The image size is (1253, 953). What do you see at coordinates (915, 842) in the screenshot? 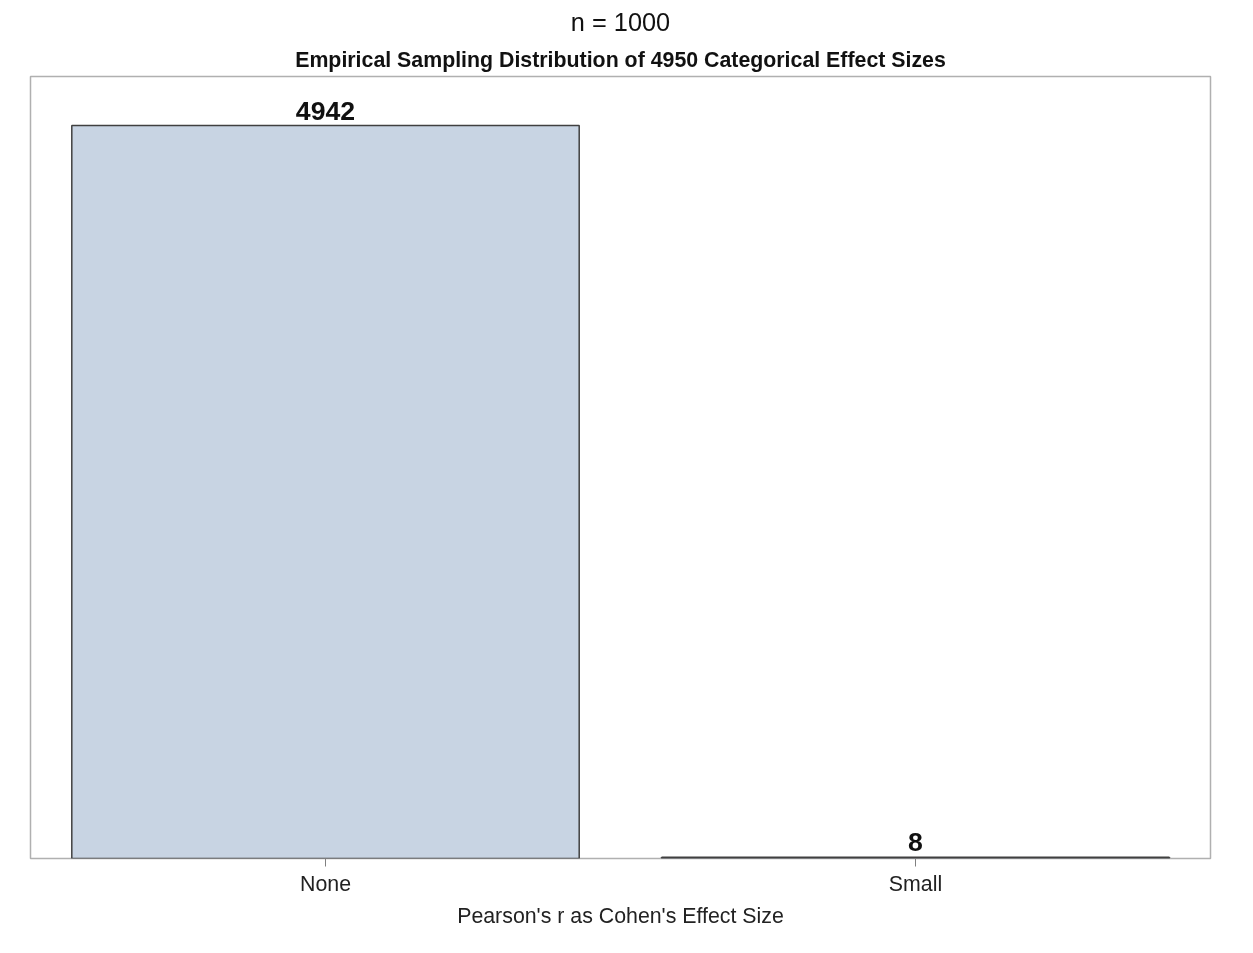
I see `data-label: 8` at bounding box center [915, 842].